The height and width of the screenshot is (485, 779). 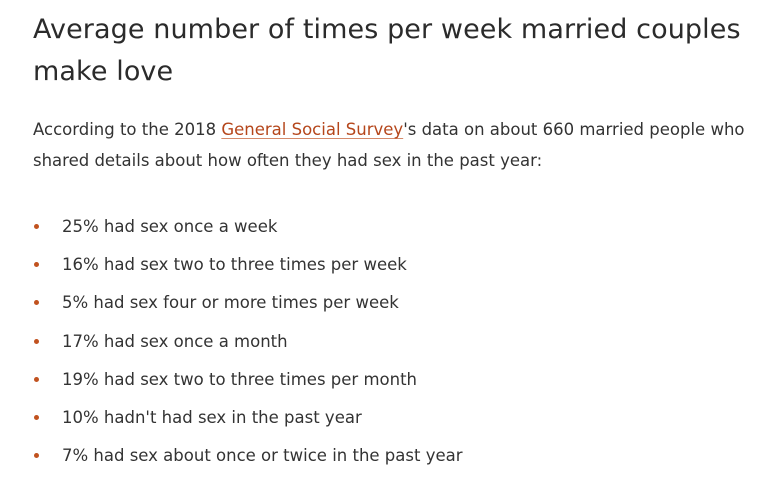 I want to click on list-item-text: 5% had sex four or more times per week, so click(x=230, y=303).